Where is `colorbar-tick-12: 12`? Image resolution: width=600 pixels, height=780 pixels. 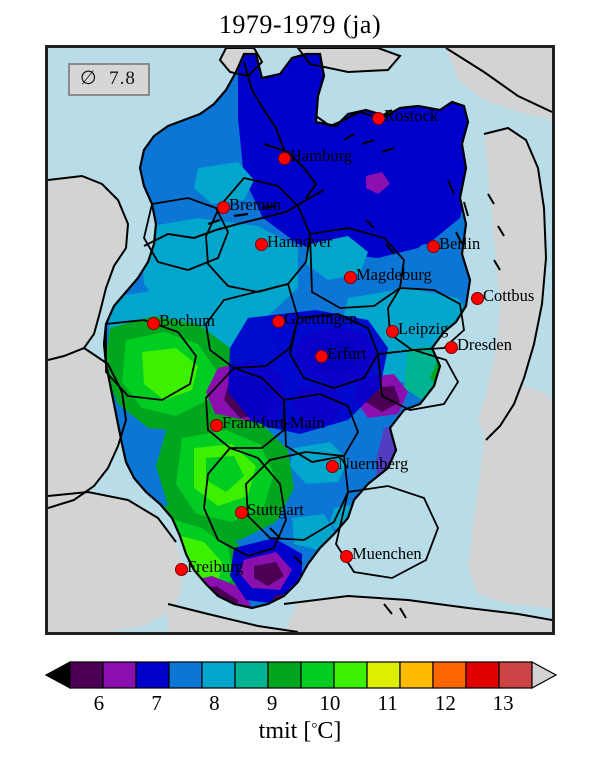
colorbar-tick-12: 12 is located at coordinates (445, 703).